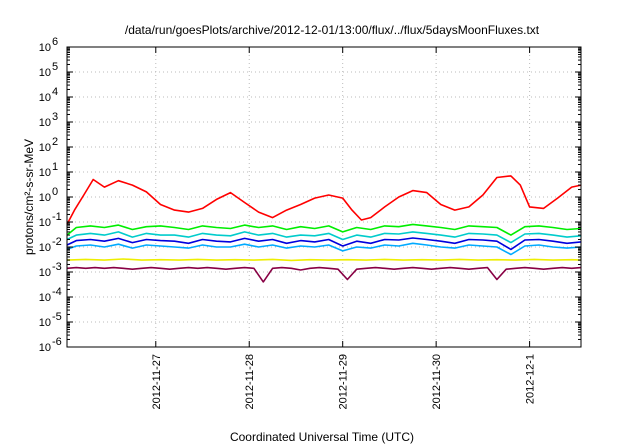 Image resolution: width=640 pixels, height=448 pixels. What do you see at coordinates (55, 192) in the screenshot?
I see `y-tick-exponent: 0` at bounding box center [55, 192].